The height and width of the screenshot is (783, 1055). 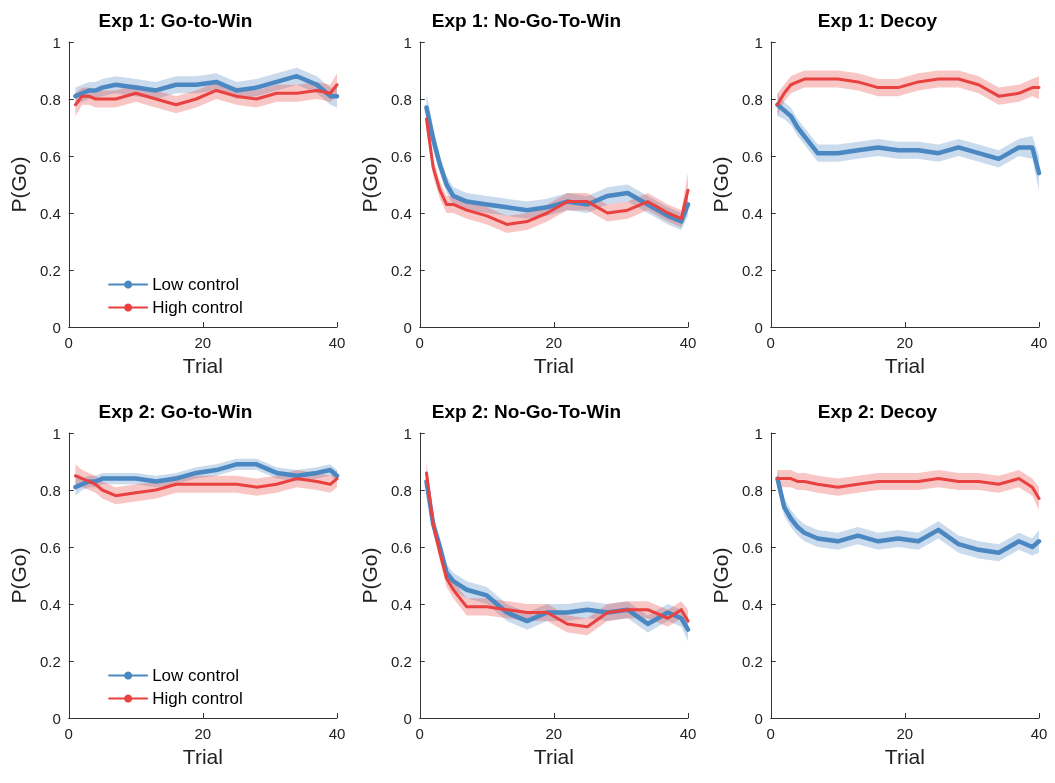 I want to click on chart-title: Exp 1: Decoy, so click(x=877, y=20).